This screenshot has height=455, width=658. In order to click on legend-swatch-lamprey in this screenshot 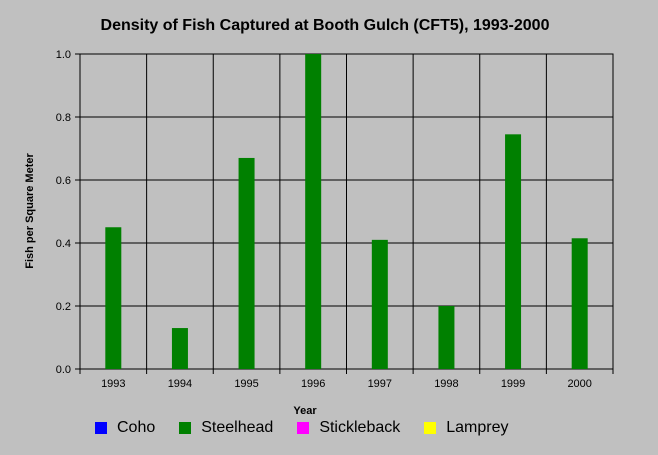, I will do `click(430, 428)`.